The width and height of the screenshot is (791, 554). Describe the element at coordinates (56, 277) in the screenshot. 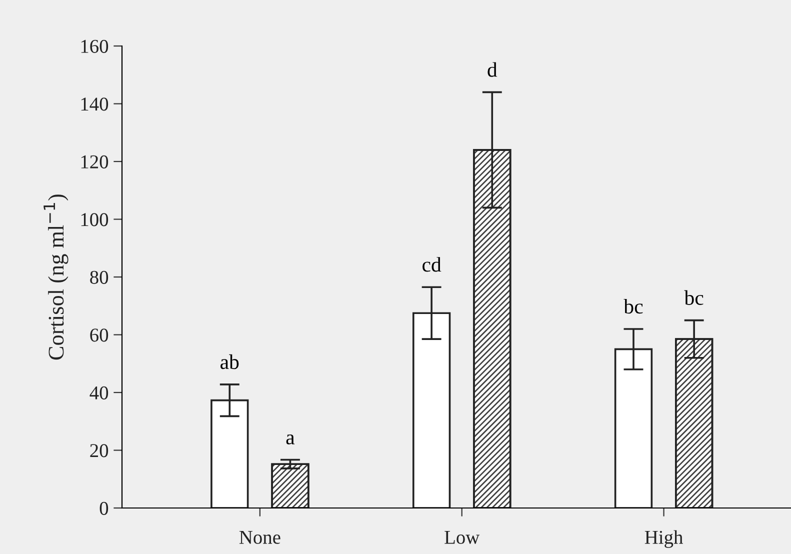

I see `y-axis-title: Cortisol (ng ml$^{−1}$)` at that location.